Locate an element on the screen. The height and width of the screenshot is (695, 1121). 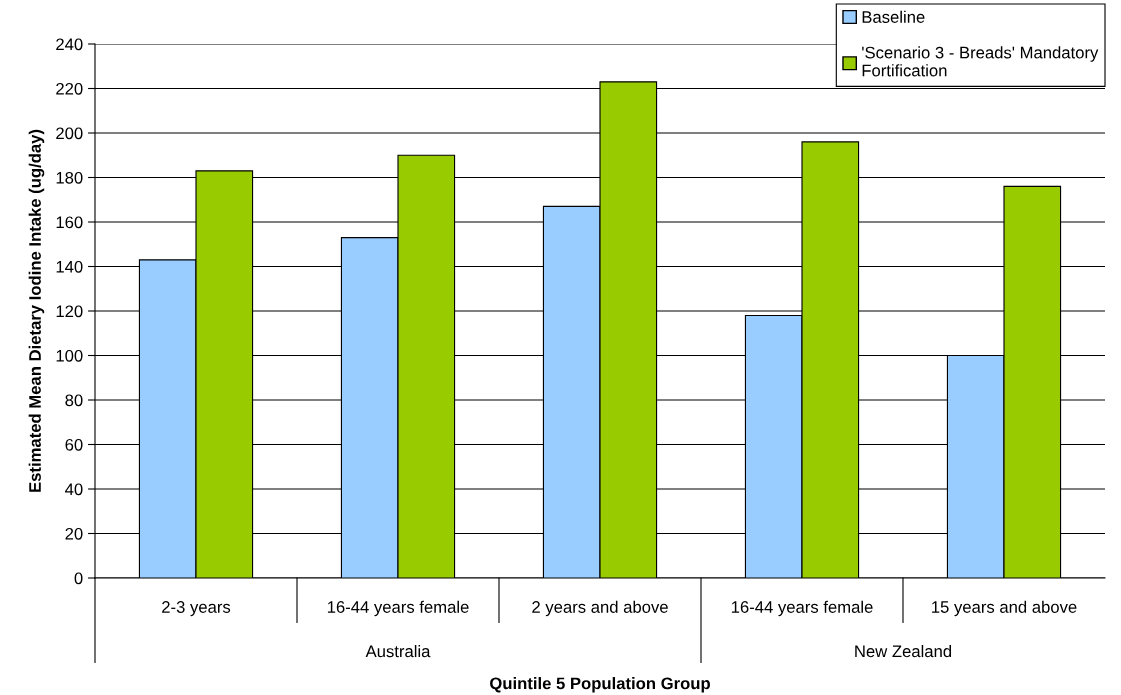
y-tick-label: 80 is located at coordinates (74, 400).